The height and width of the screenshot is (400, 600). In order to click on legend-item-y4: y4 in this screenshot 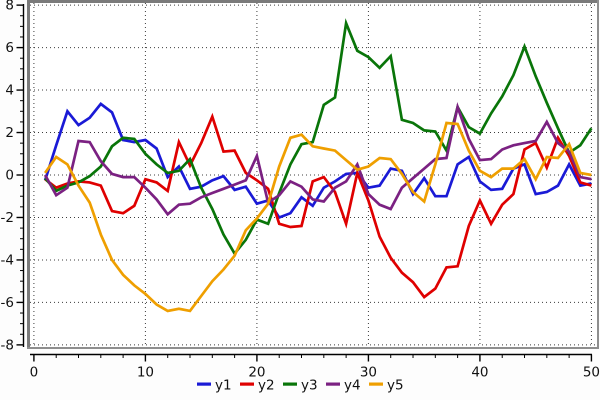, I will do `click(343, 386)`.